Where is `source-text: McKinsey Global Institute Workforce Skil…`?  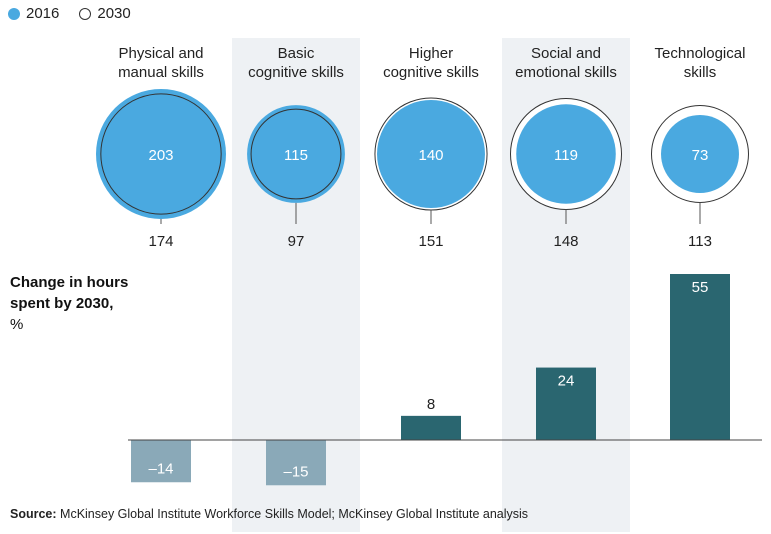 source-text: McKinsey Global Institute Workforce Skil… is located at coordinates (294, 514).